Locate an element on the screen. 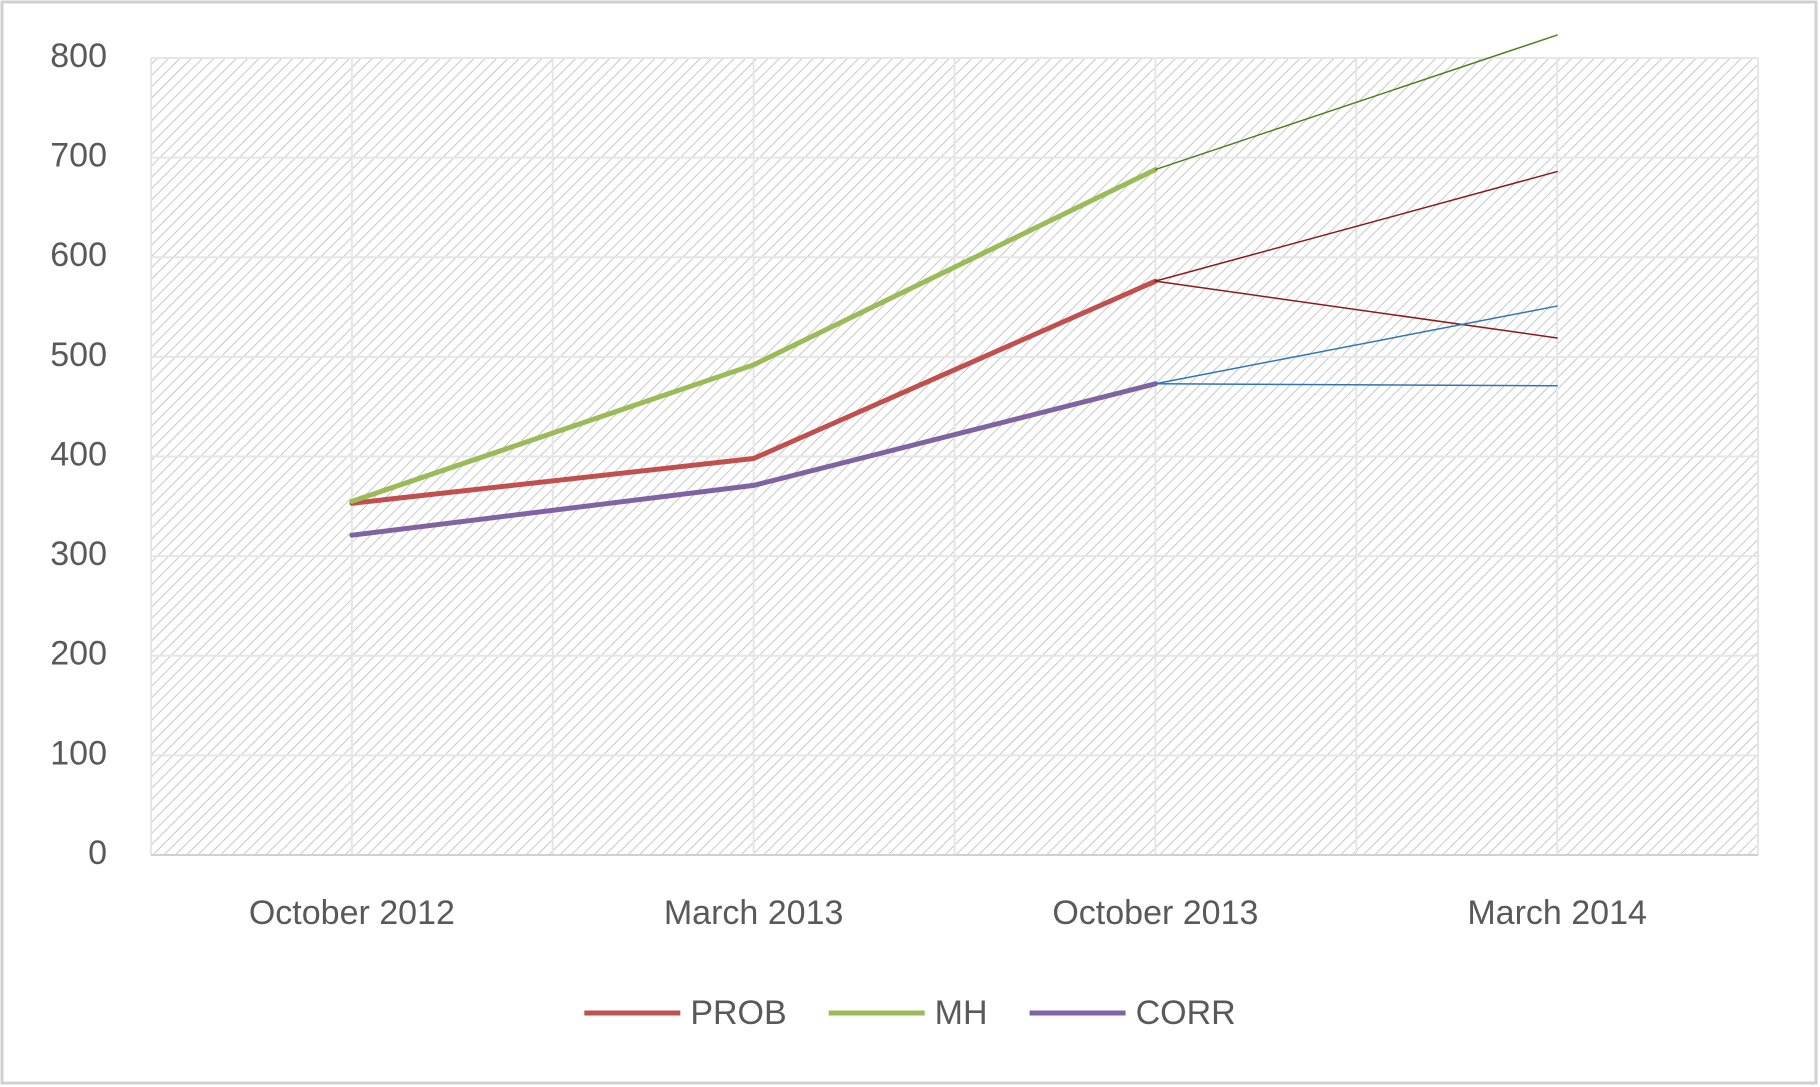 This screenshot has width=1820, height=1087. x-tick-label: March 2013 is located at coordinates (754, 913).